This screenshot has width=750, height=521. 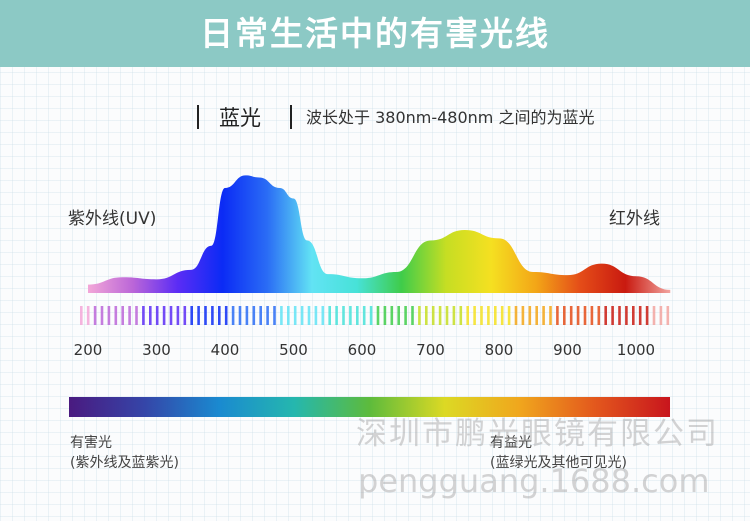 What do you see at coordinates (499, 350) in the screenshot?
I see `wavelength-tick-label: 800` at bounding box center [499, 350].